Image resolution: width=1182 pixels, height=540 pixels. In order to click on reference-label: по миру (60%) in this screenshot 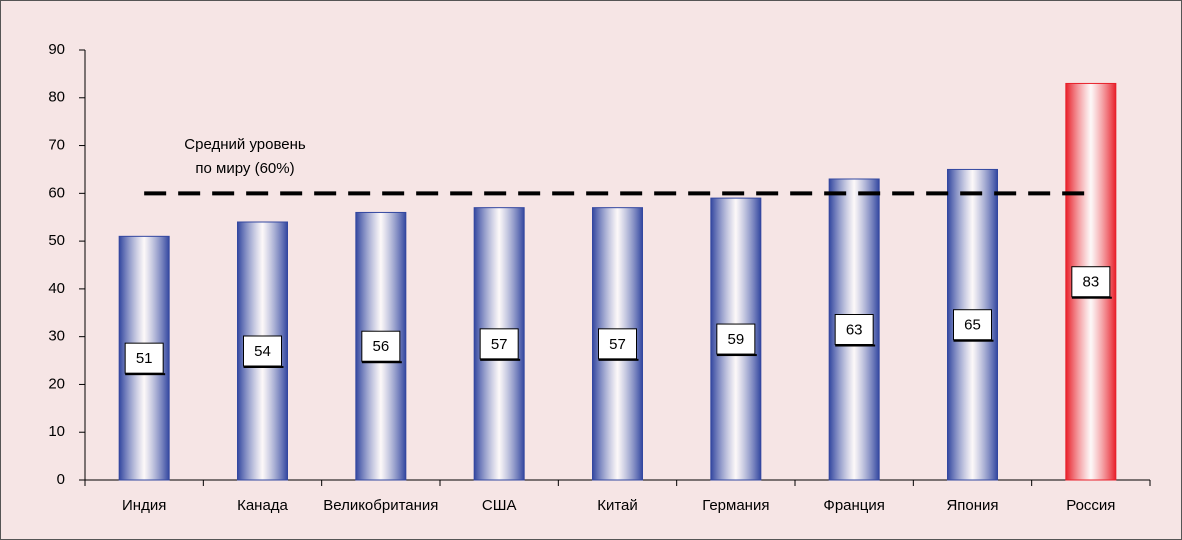, I will do `click(244, 168)`.